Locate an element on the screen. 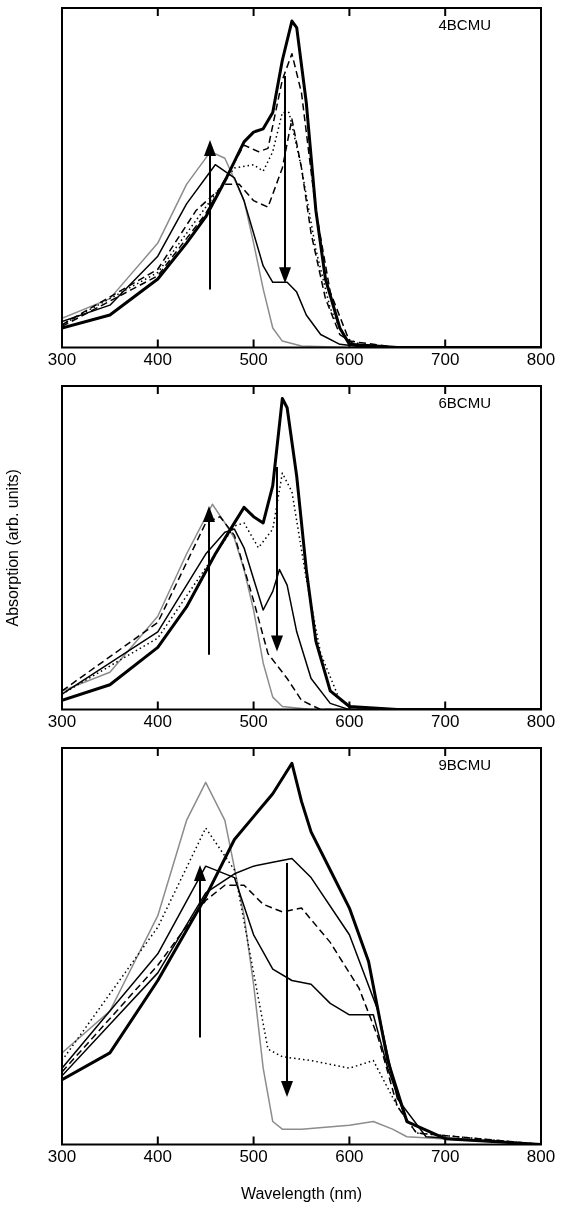 This screenshot has width=563, height=1218. chart-title: 4BCMU is located at coordinates (464, 24).